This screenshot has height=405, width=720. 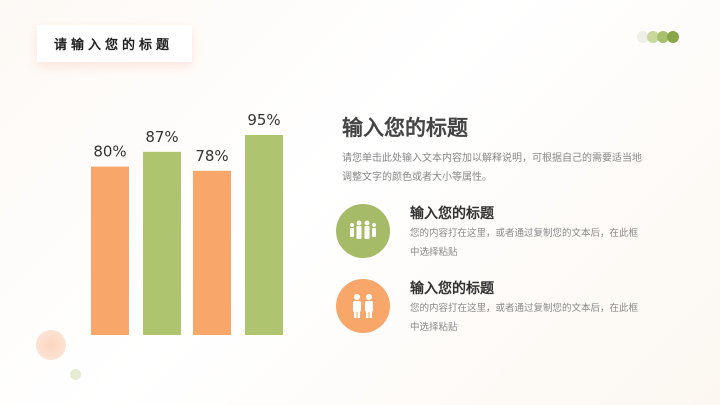 What do you see at coordinates (109, 152) in the screenshot?
I see `data-label: 80%` at bounding box center [109, 152].